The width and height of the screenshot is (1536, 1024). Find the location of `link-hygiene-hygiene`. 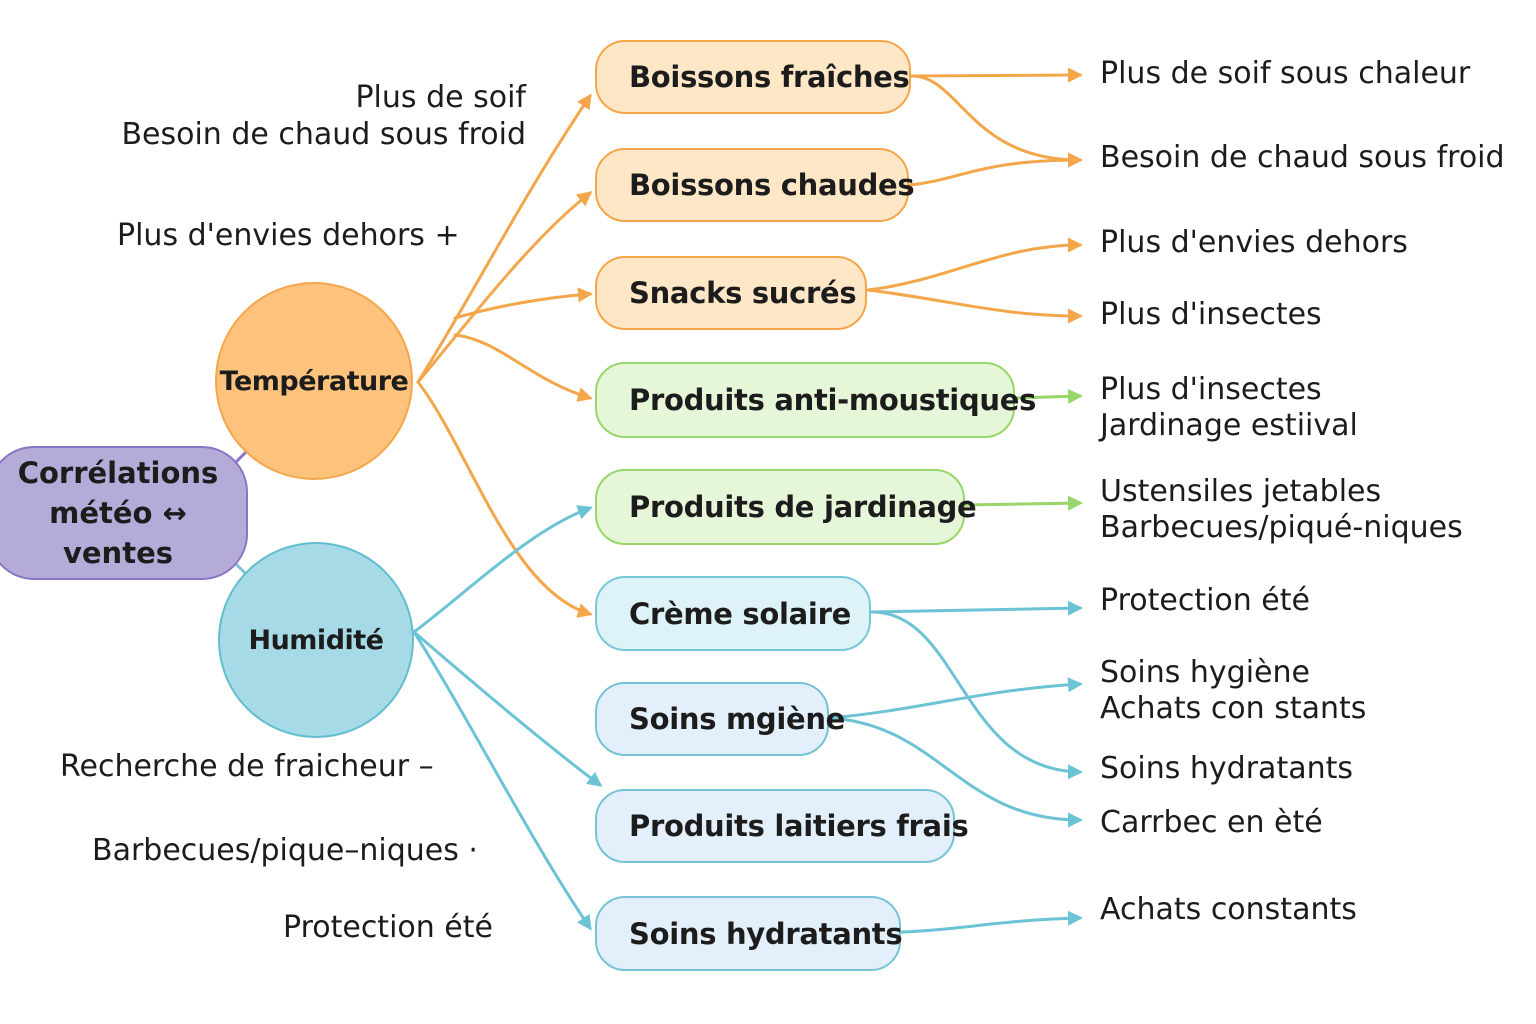

link-hygiene-hygiene is located at coordinates (955, 698).